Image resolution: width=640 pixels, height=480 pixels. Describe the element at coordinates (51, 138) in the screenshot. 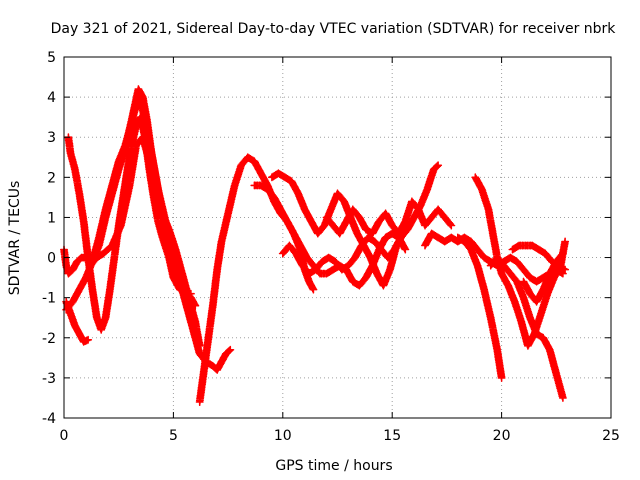

I see `y-tick-label: 3` at that location.